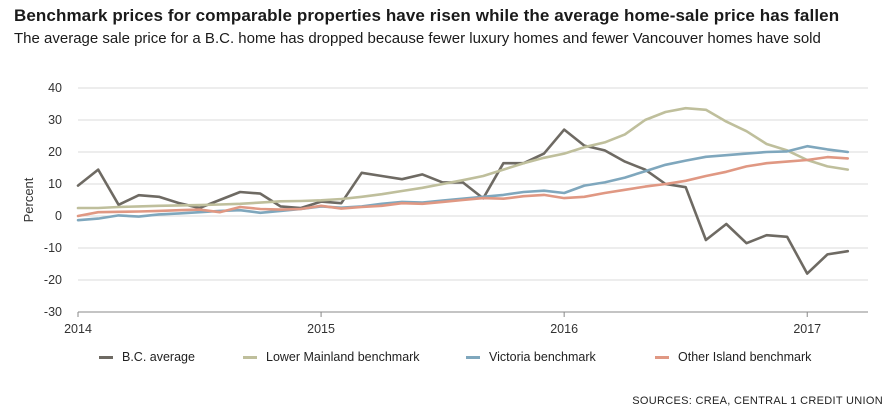 The height and width of the screenshot is (418, 895). Describe the element at coordinates (53, 280) in the screenshot. I see `y-tick-label: -20` at that location.